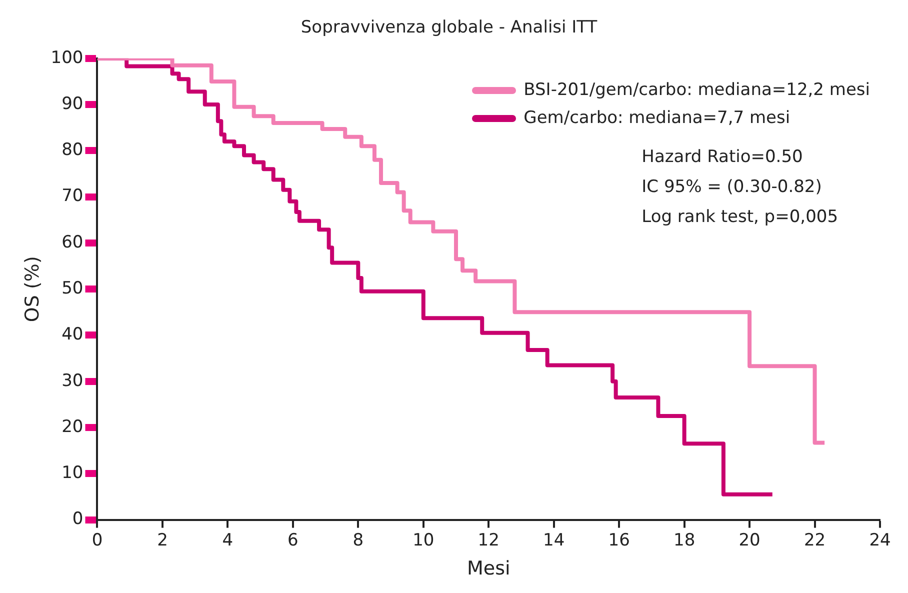 The image size is (908, 593). What do you see at coordinates (162, 540) in the screenshot?
I see `x-tick-label: 2` at bounding box center [162, 540].